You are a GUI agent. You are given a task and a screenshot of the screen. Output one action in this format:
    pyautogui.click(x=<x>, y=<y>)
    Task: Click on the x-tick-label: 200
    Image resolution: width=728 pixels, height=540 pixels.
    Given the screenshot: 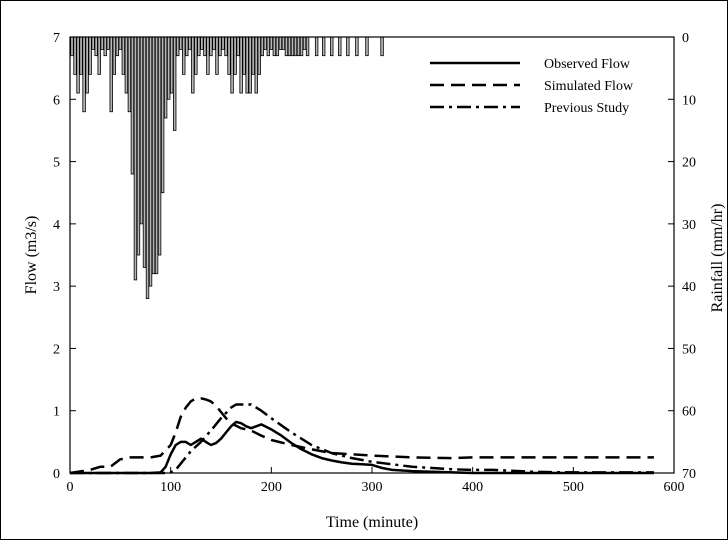 What is the action you would take?
    pyautogui.click(x=271, y=487)
    